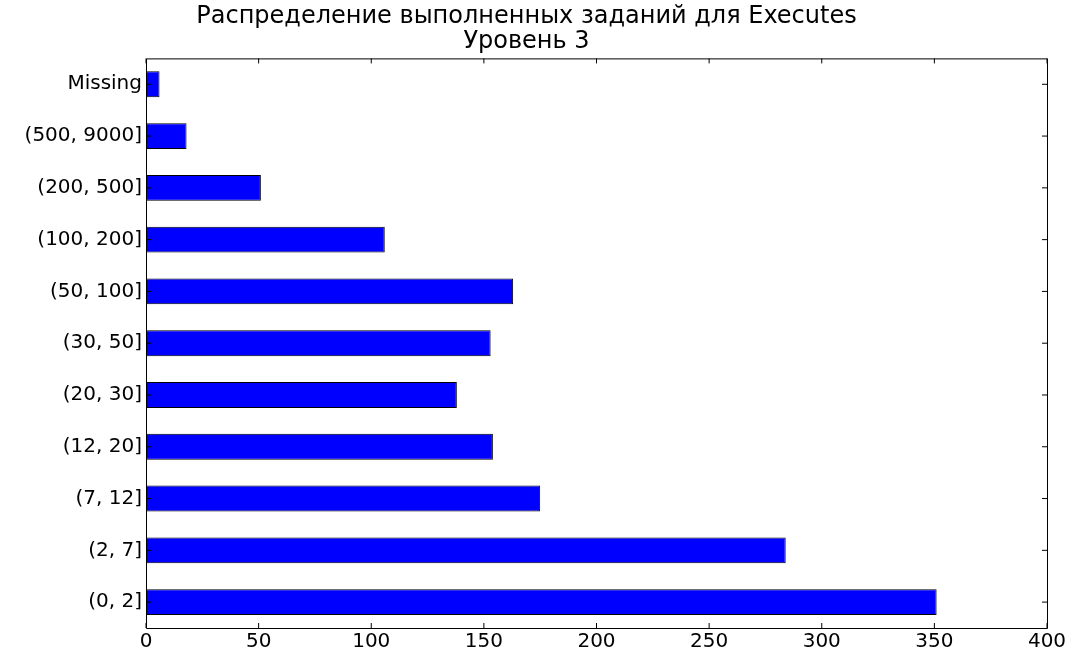 The height and width of the screenshot is (656, 1077). Describe the element at coordinates (89, 186) in the screenshot. I see `y-tick-label: (200, 500]` at that location.